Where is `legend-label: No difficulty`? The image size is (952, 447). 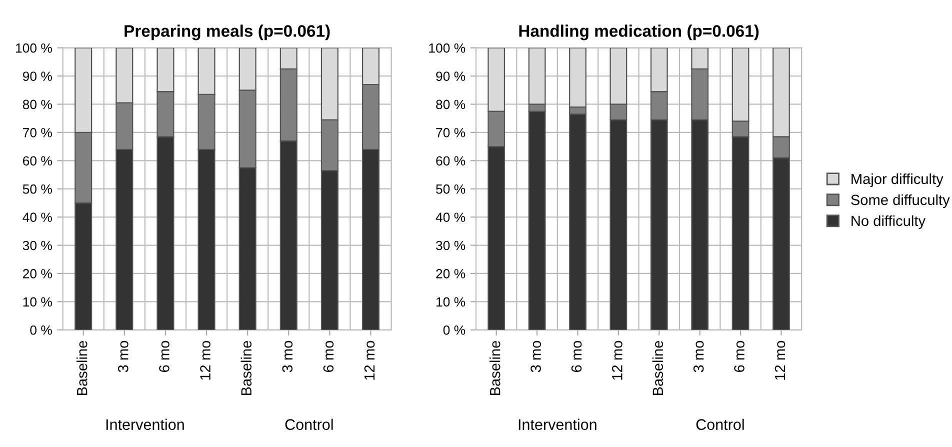 legend-label: No difficulty is located at coordinates (889, 222).